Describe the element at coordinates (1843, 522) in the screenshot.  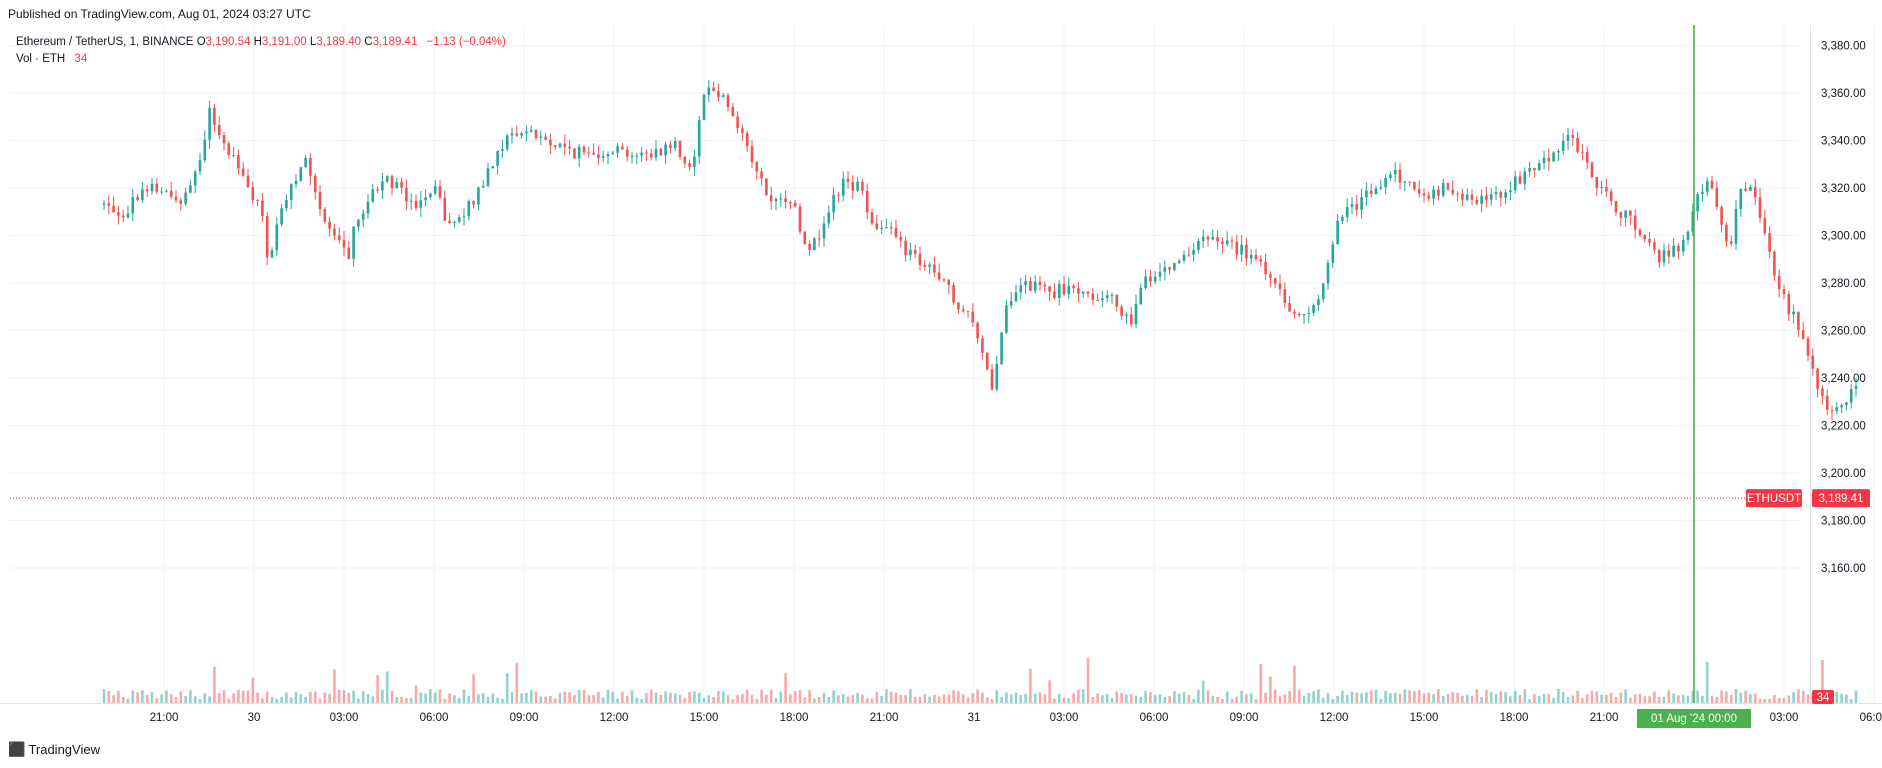
I see `y-tick-label: 3,180.00` at that location.